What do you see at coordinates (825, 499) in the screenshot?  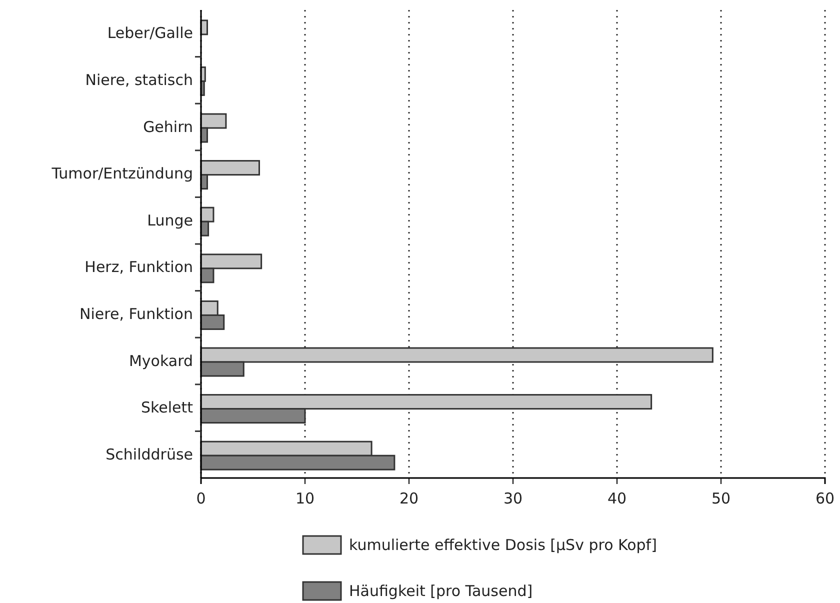 I see `x-tick-label: 60` at bounding box center [825, 499].